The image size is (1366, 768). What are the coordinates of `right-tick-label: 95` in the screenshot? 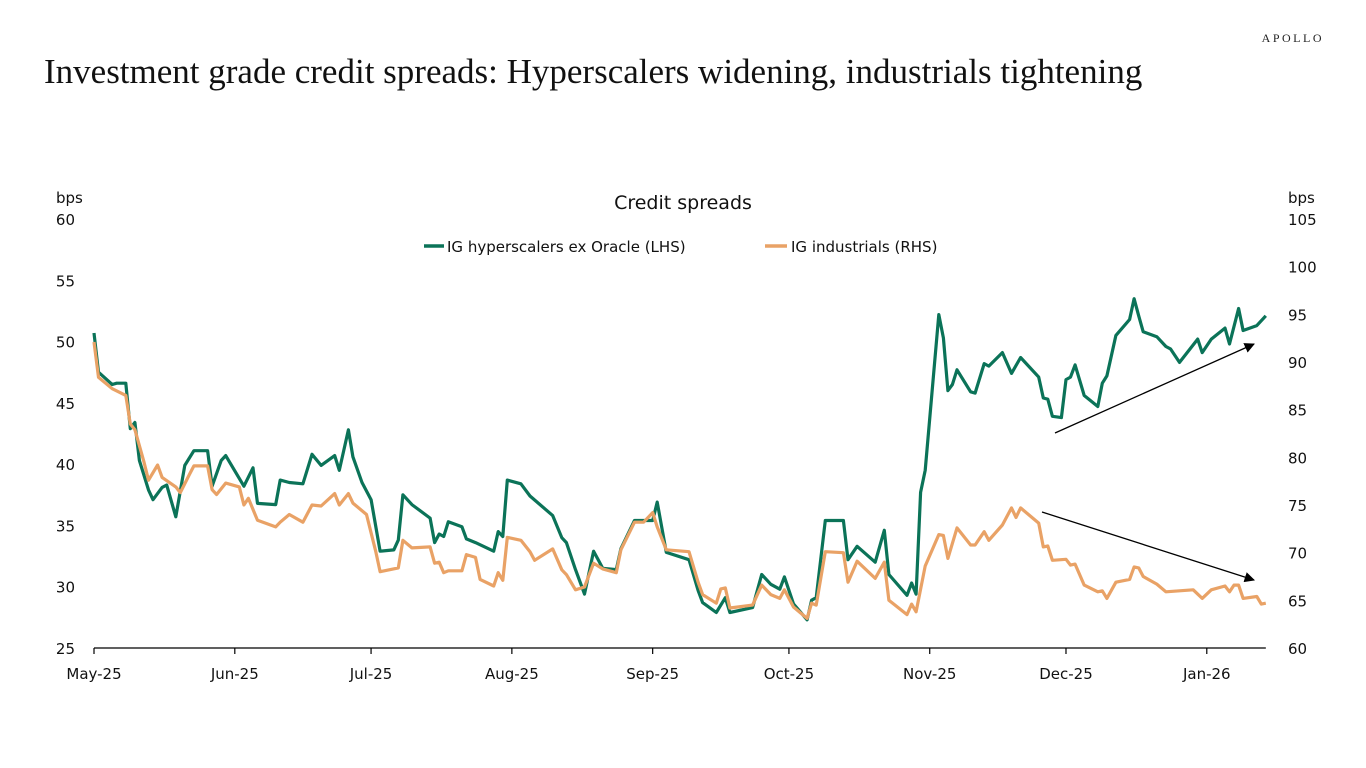 It's located at (1297, 315).